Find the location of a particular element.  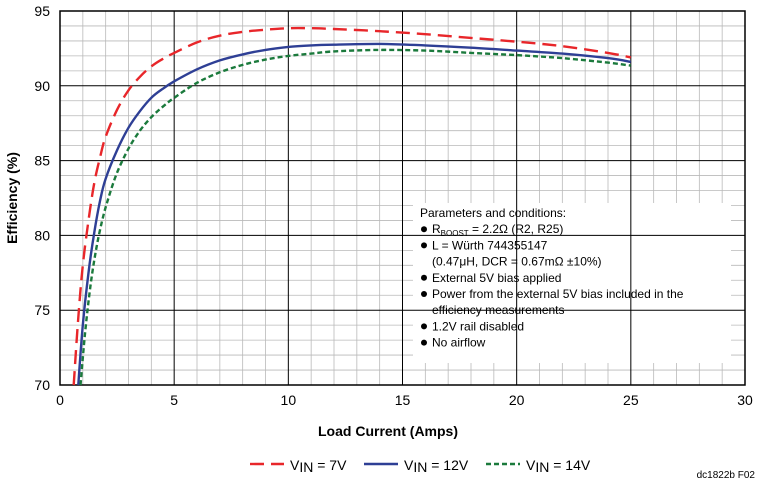

annotation-item: RBOOST = 2.2Ω (R2, R25) is located at coordinates (497, 230).